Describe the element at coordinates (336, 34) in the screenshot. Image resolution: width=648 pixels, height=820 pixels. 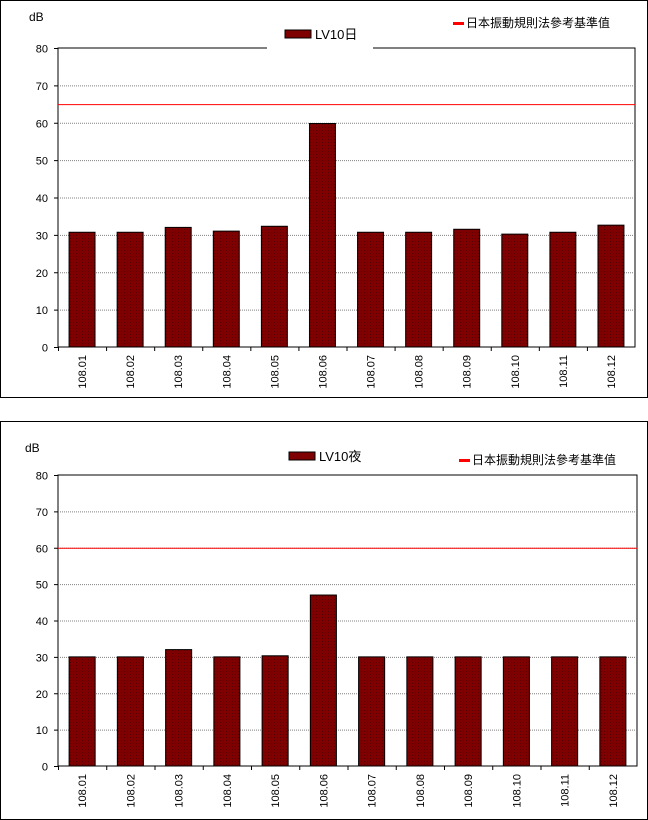
I see `legend-label: LV10日` at that location.